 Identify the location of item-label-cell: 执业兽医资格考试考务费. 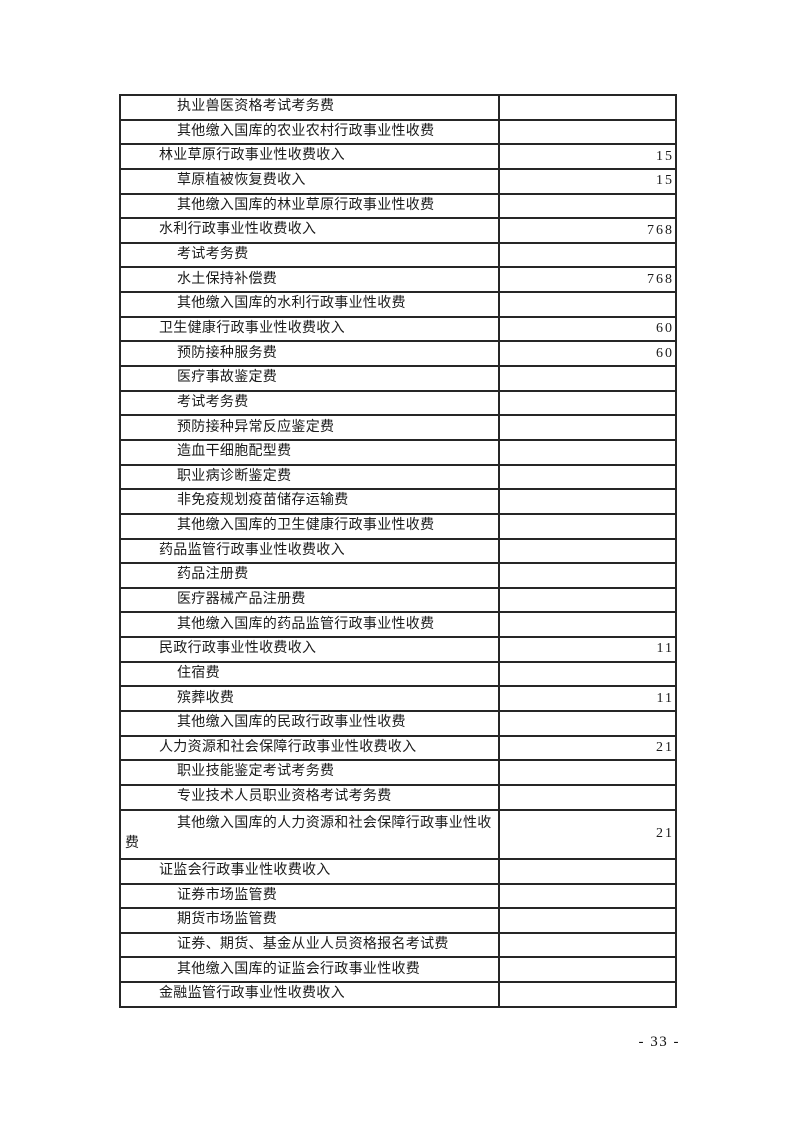
(309, 107).